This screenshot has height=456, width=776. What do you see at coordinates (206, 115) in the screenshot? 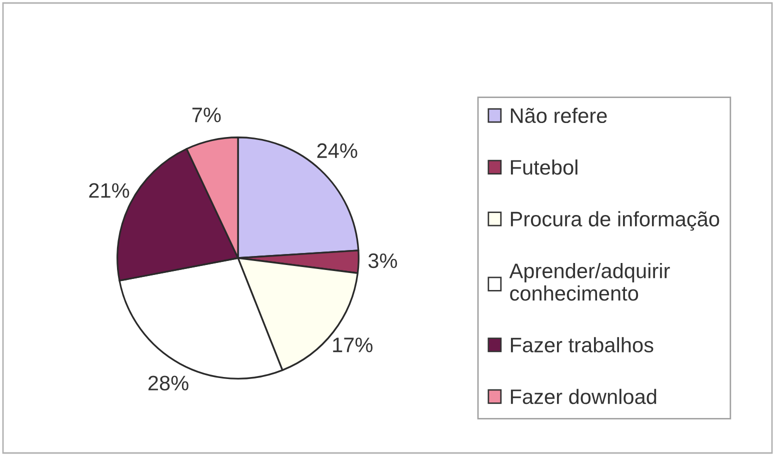
I see `data-label: 7%` at bounding box center [206, 115].